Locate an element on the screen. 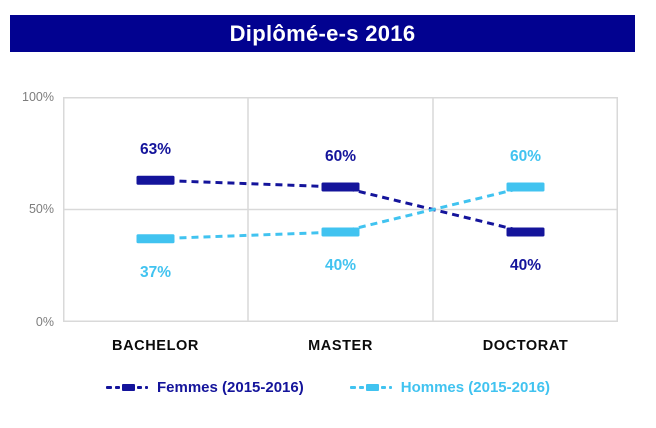  x-axis-label-master: MASTER is located at coordinates (340, 346).